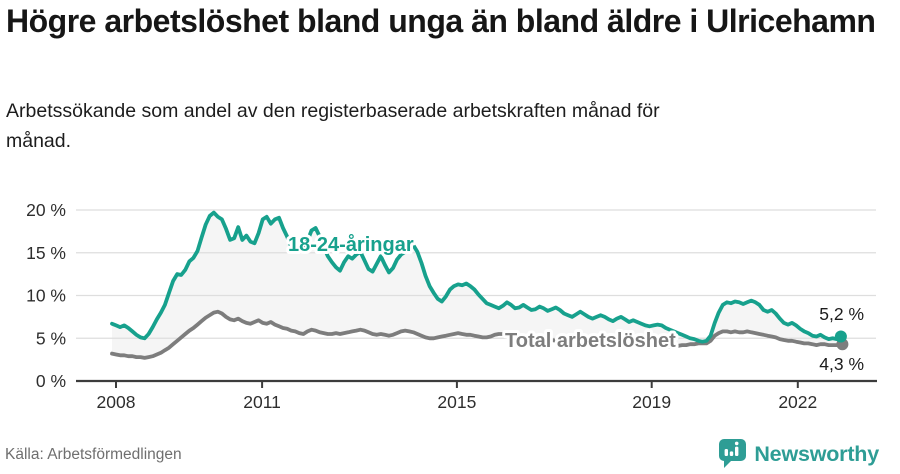  What do you see at coordinates (351, 244) in the screenshot?
I see `series-label-18-24-aringar: 18-24-åringar` at bounding box center [351, 244].